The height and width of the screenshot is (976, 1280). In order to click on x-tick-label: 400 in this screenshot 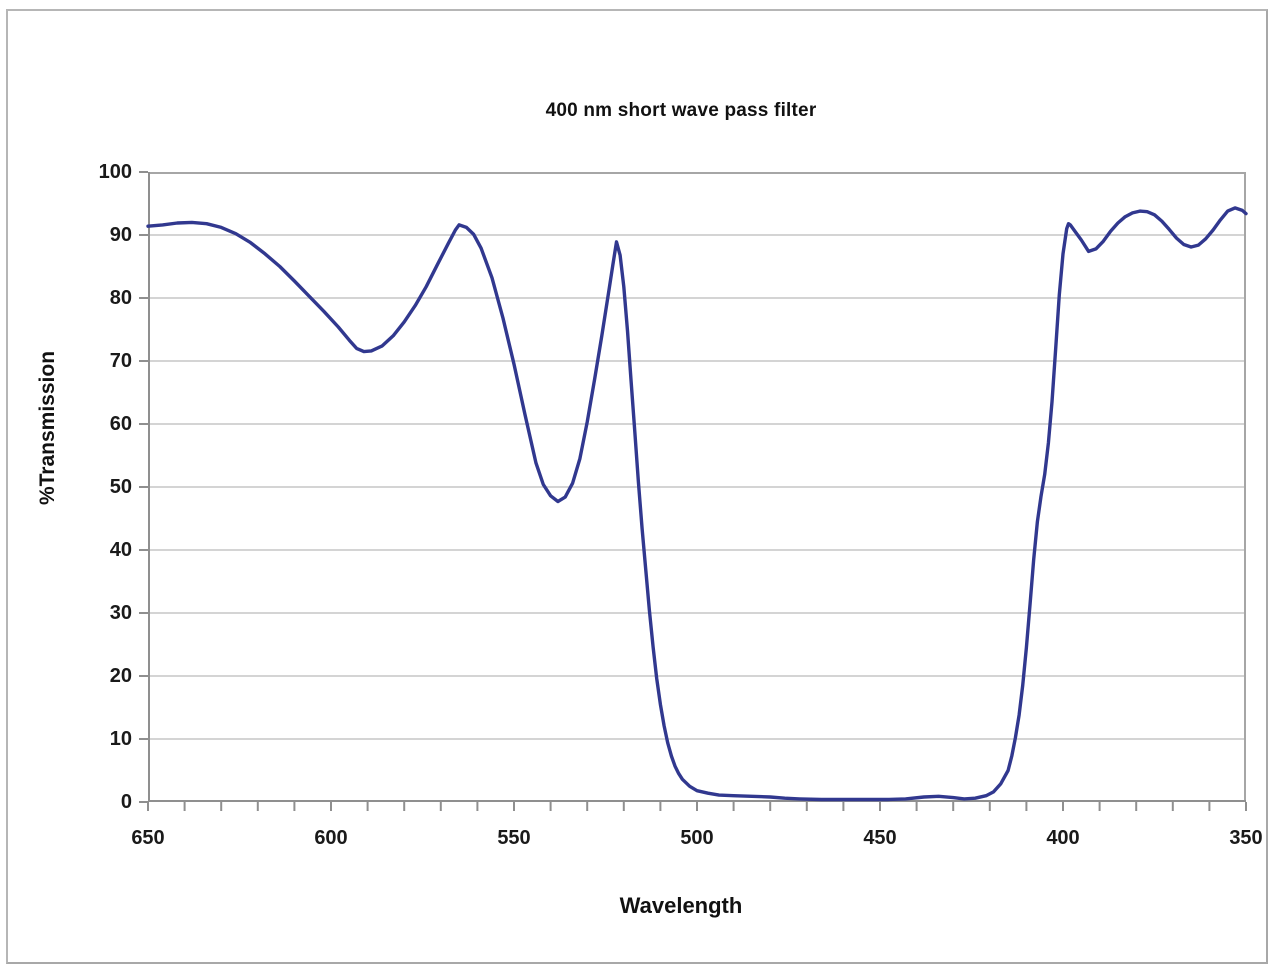, I will do `click(1063, 838)`.